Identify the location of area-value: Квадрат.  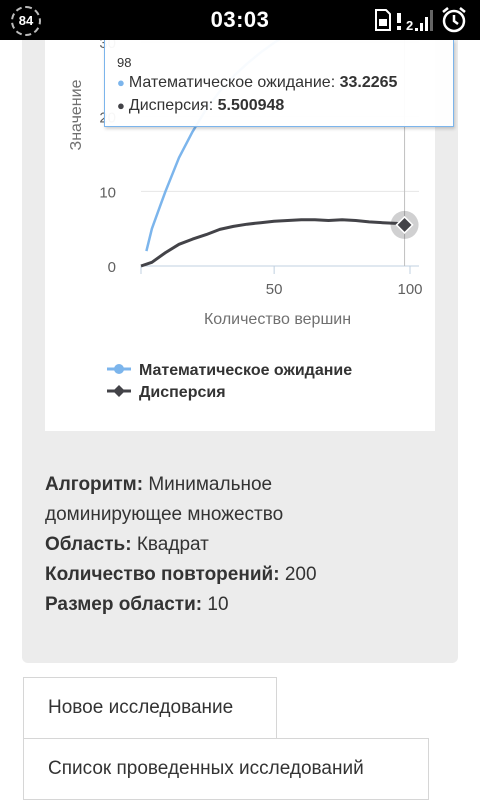
(172, 544).